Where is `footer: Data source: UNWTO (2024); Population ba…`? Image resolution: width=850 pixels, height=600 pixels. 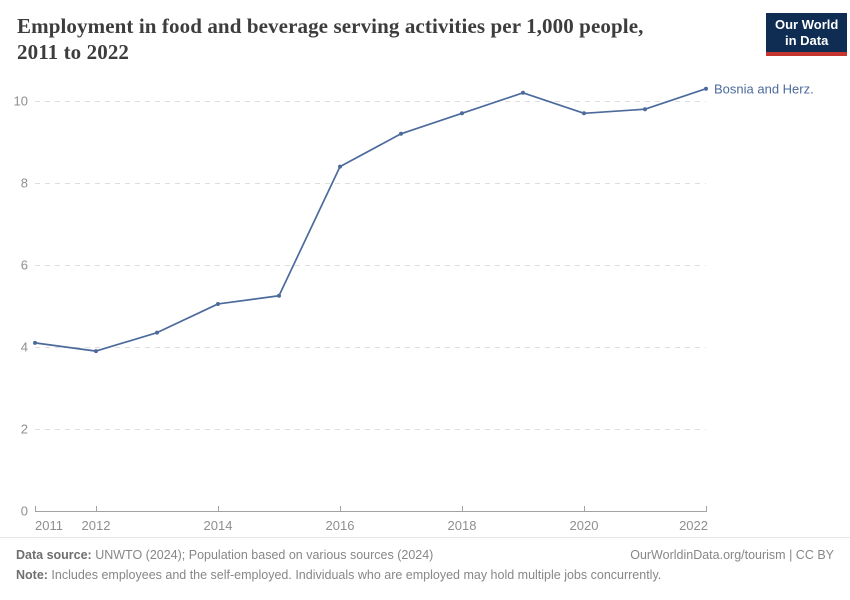 footer: Data source: UNWTO (2024); Population ba… is located at coordinates (425, 565).